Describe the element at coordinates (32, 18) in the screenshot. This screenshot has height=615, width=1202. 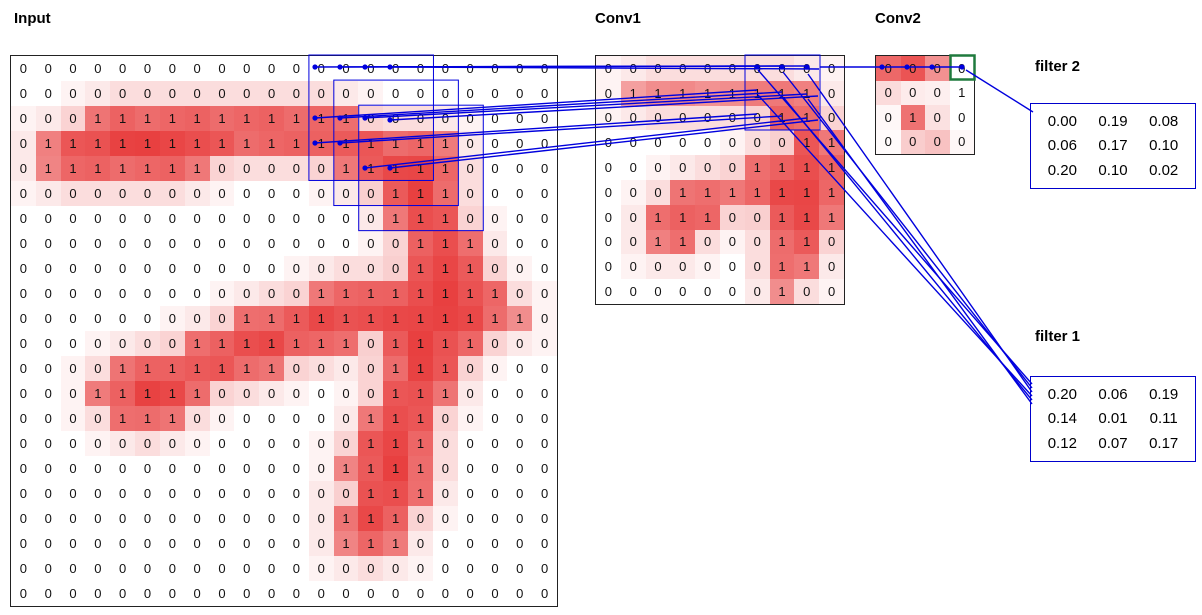
I see `input-label: Input` at that location.